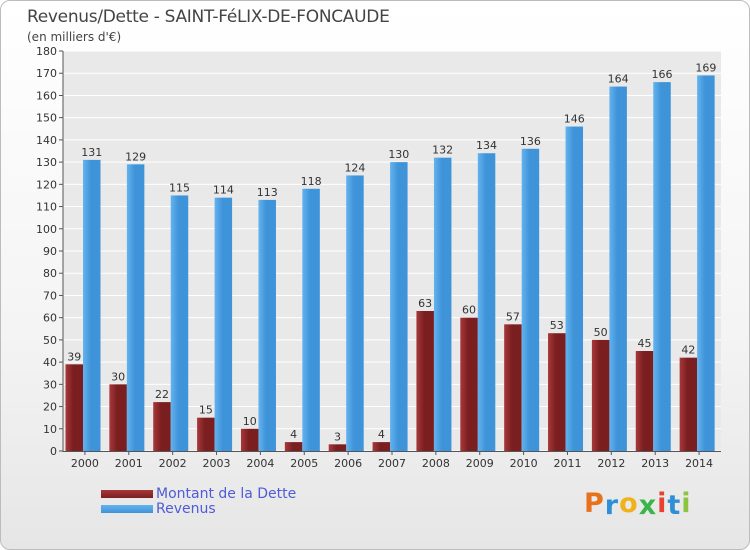 The height and width of the screenshot is (550, 750). What do you see at coordinates (648, 505) in the screenshot?
I see `logo-letter: x` at bounding box center [648, 505].